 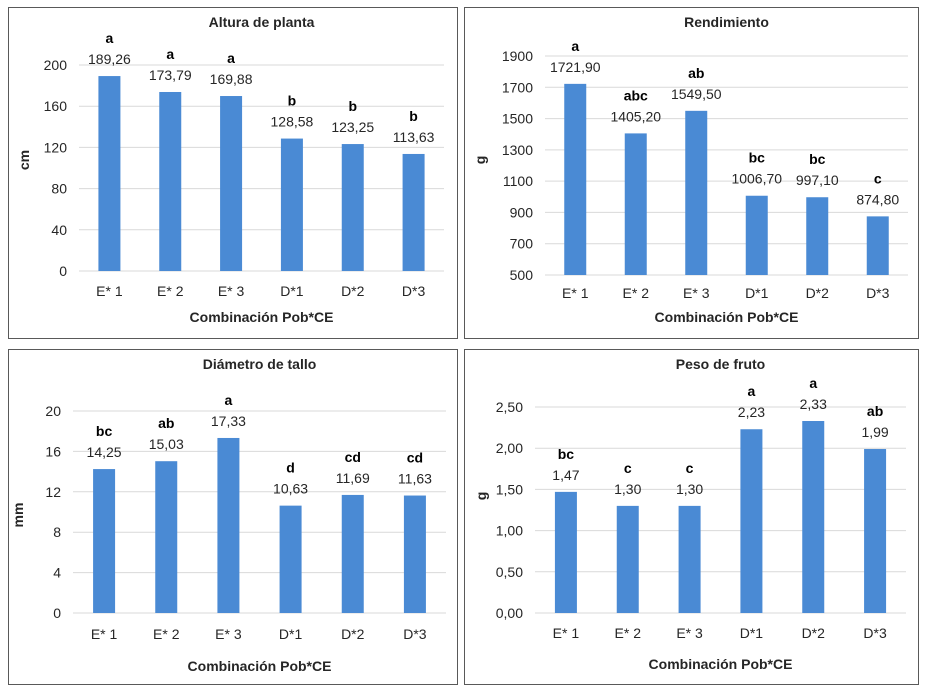 What do you see at coordinates (509, 489) in the screenshot?
I see `y-tick-label: 1,50` at bounding box center [509, 489].